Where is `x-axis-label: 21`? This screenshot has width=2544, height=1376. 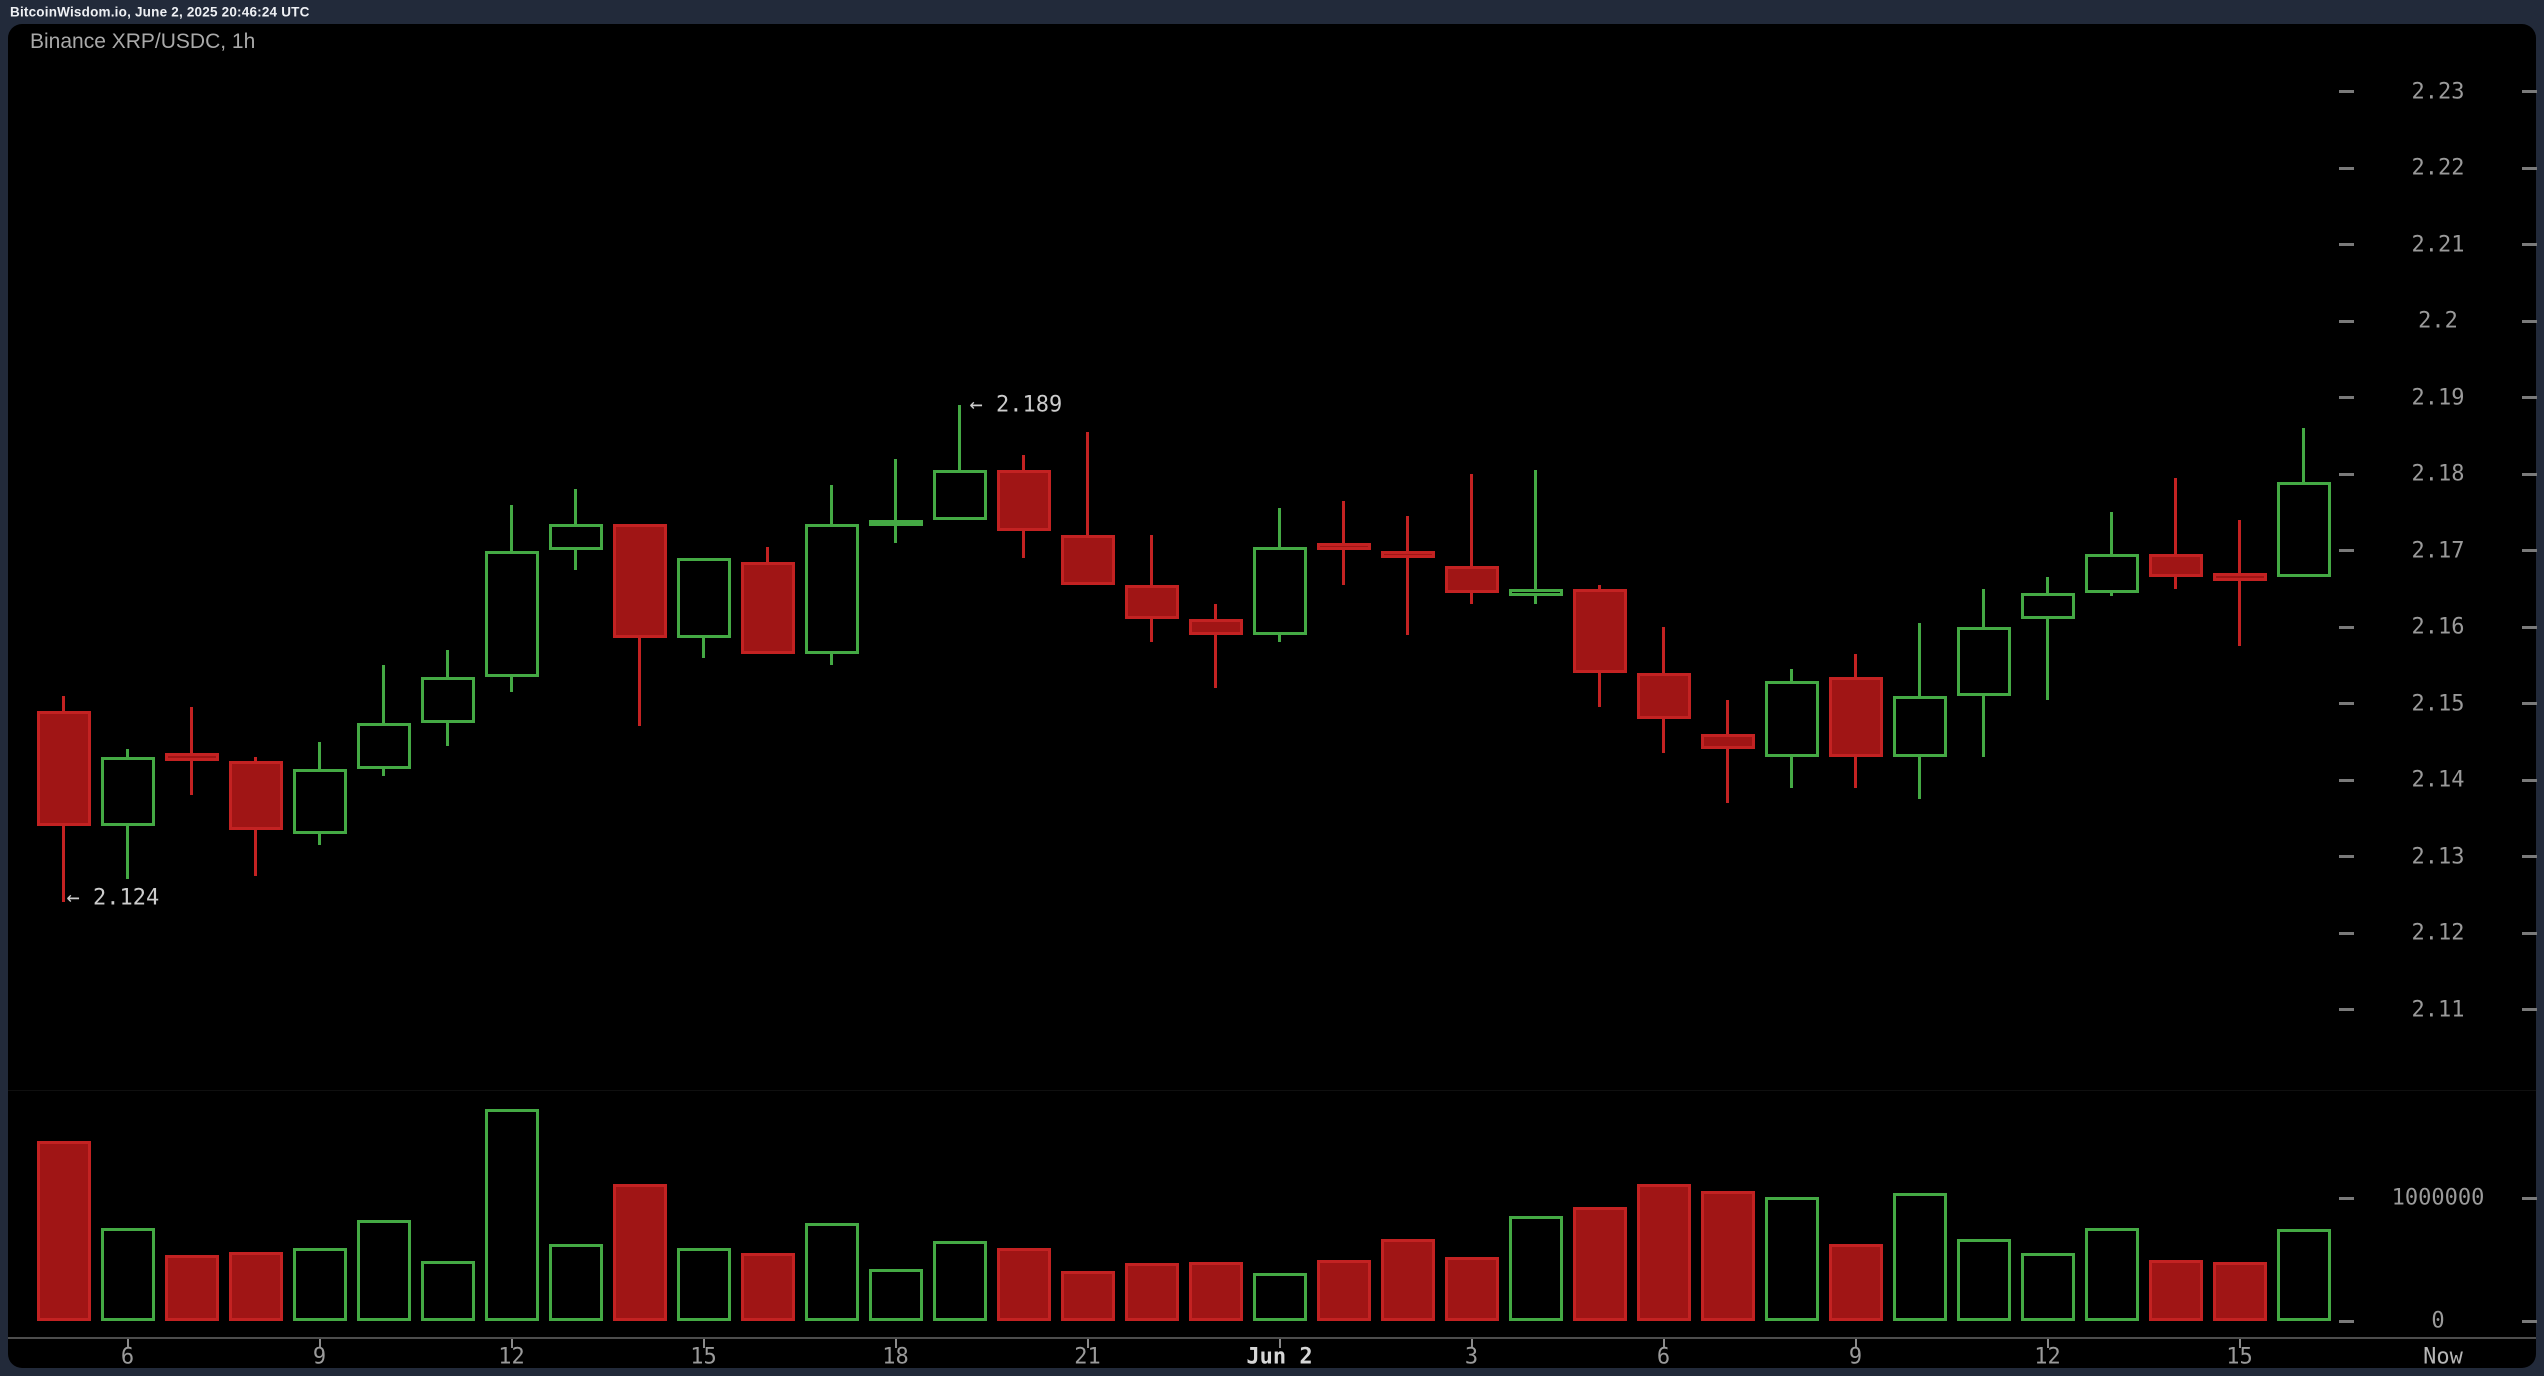
x-axis-label: 21 is located at coordinates (1087, 1357).